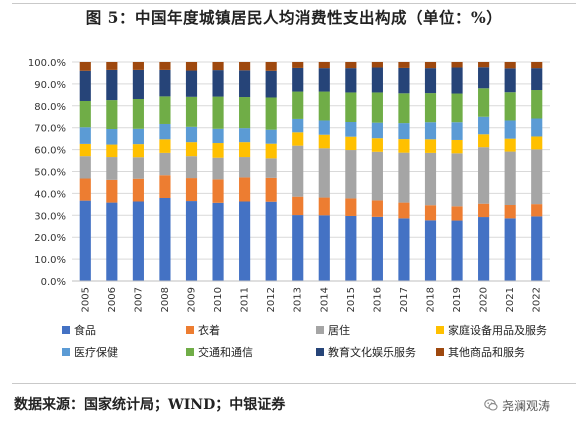 This screenshot has width=588, height=426. Describe the element at coordinates (404, 299) in the screenshot. I see `x-tick-label: 2017` at that location.